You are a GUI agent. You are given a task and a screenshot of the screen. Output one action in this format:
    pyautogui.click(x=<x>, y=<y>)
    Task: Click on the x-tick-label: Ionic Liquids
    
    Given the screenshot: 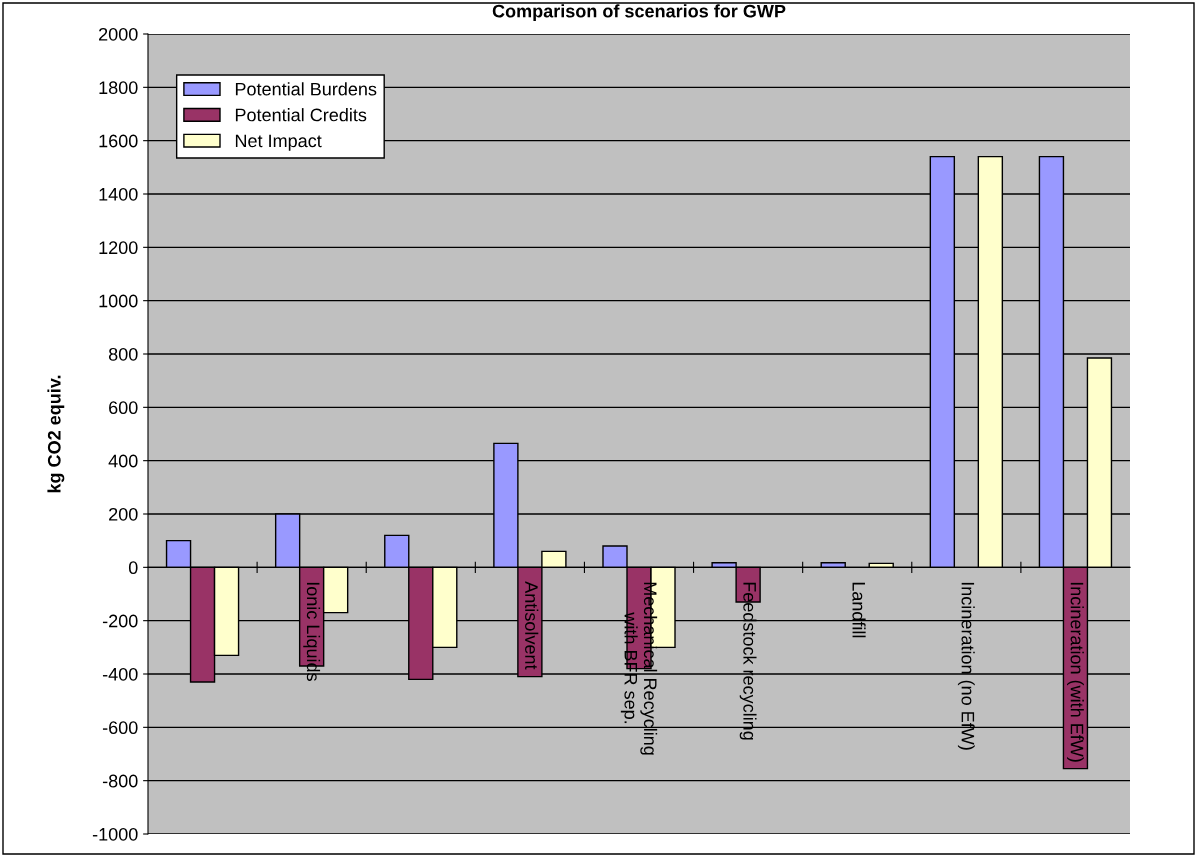 What is the action you would take?
    pyautogui.click(x=312, y=631)
    